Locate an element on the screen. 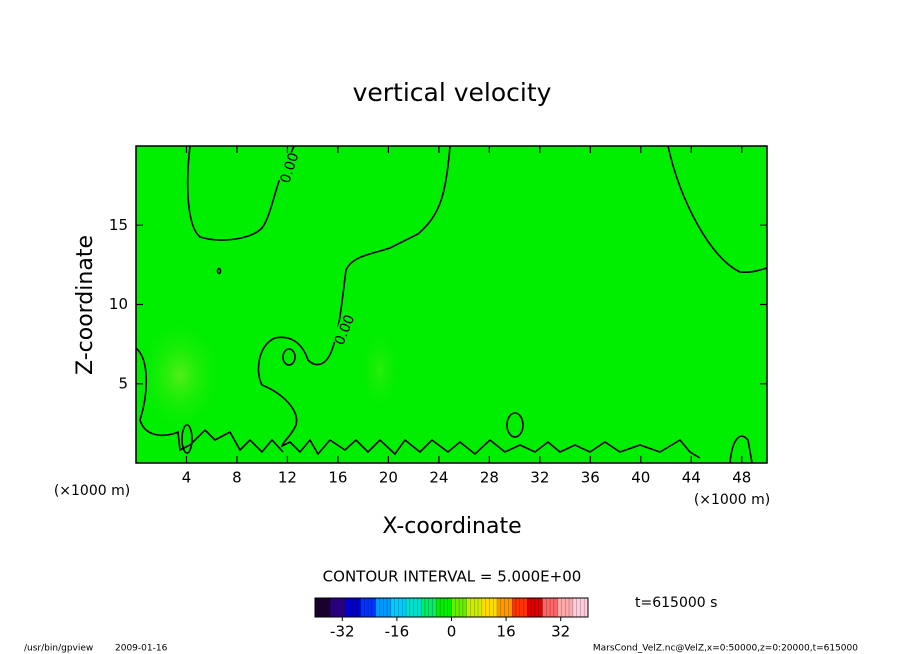 The width and height of the screenshot is (904, 654). colorbar-tick-label: 0 is located at coordinates (452, 632).